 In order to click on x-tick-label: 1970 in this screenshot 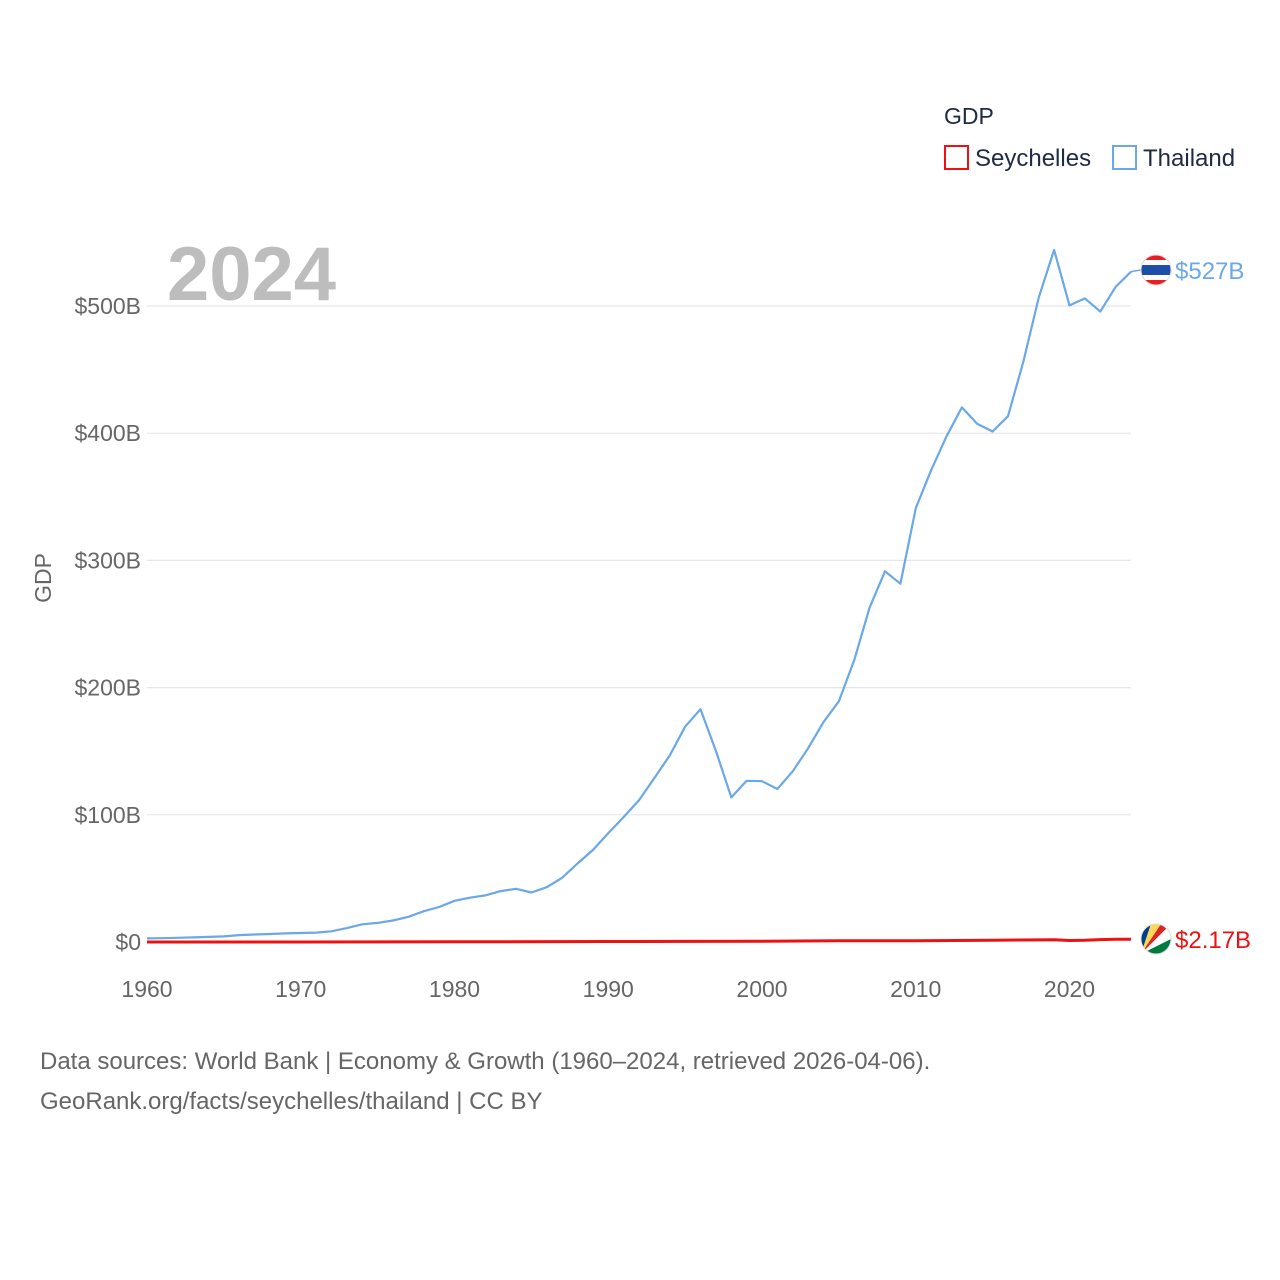, I will do `click(300, 989)`.